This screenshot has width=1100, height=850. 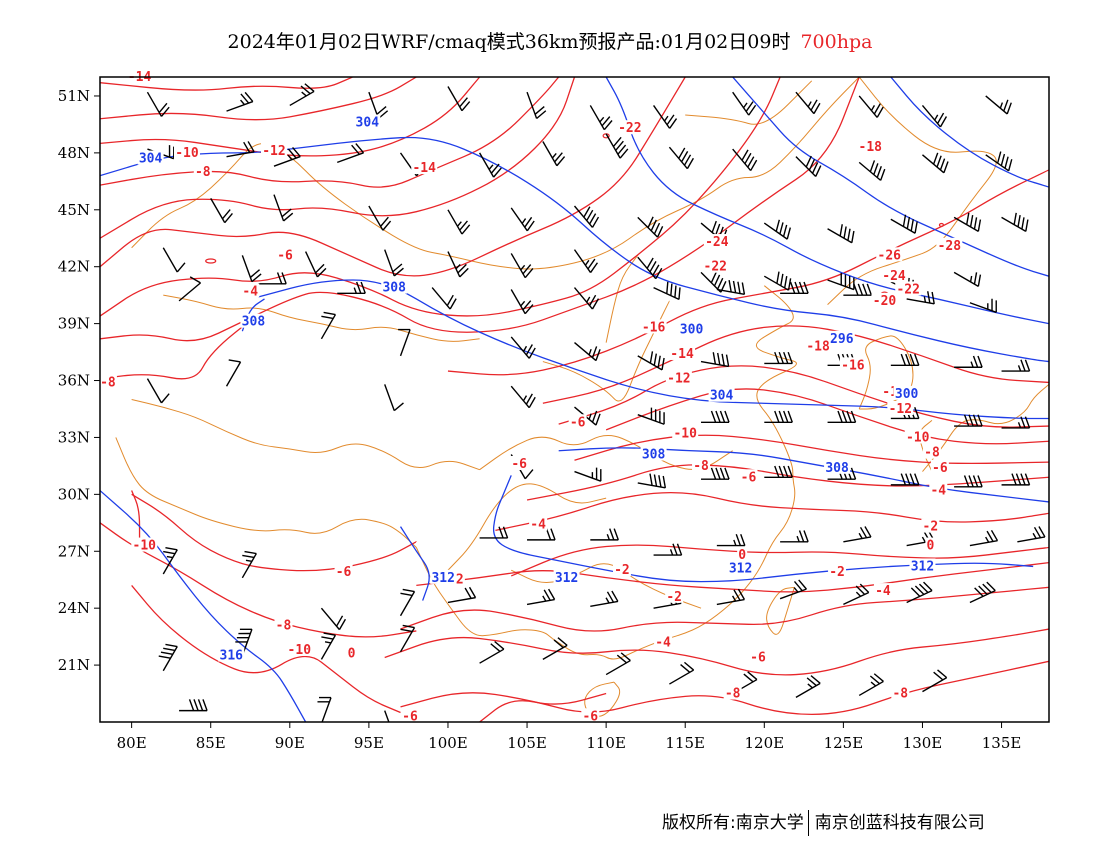 I want to click on temperature-label: -6, so click(x=285, y=255).